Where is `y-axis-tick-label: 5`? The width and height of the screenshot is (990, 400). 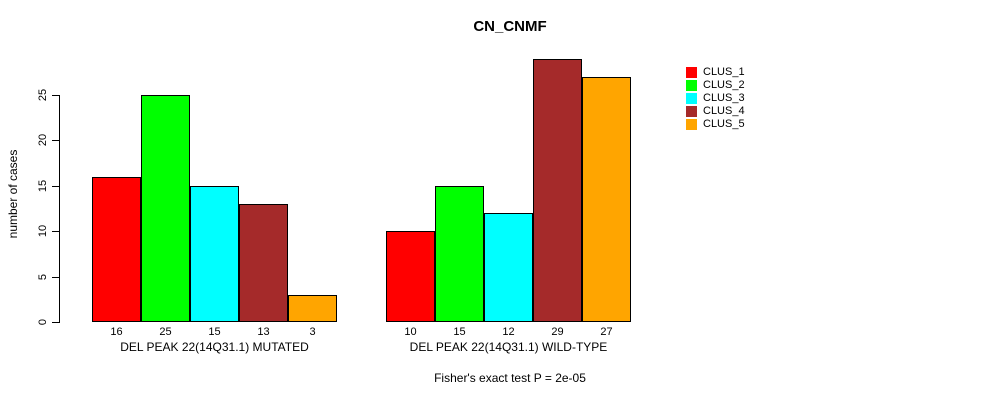
y-axis-tick-label: 5 is located at coordinates (43, 277).